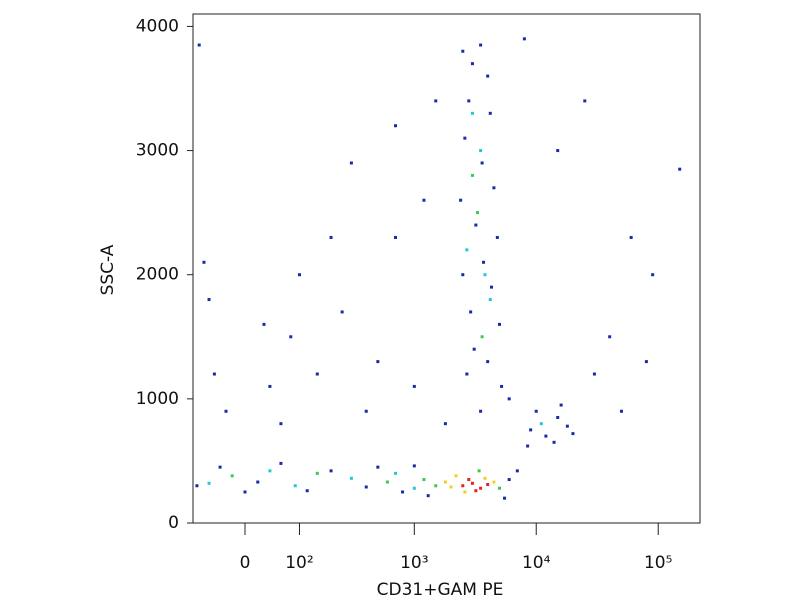 This screenshot has width=800, height=600. What do you see at coordinates (440, 590) in the screenshot?
I see `x-axis-title: CD31+GAM PE` at bounding box center [440, 590].